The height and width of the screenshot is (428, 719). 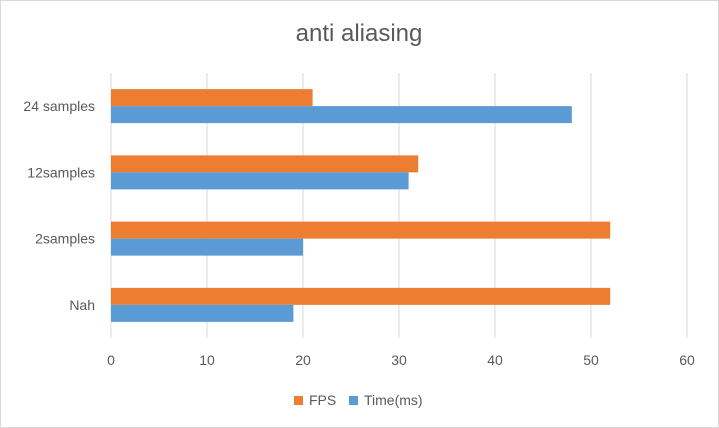 I want to click on chart-title: anti aliasing, so click(x=359, y=33).